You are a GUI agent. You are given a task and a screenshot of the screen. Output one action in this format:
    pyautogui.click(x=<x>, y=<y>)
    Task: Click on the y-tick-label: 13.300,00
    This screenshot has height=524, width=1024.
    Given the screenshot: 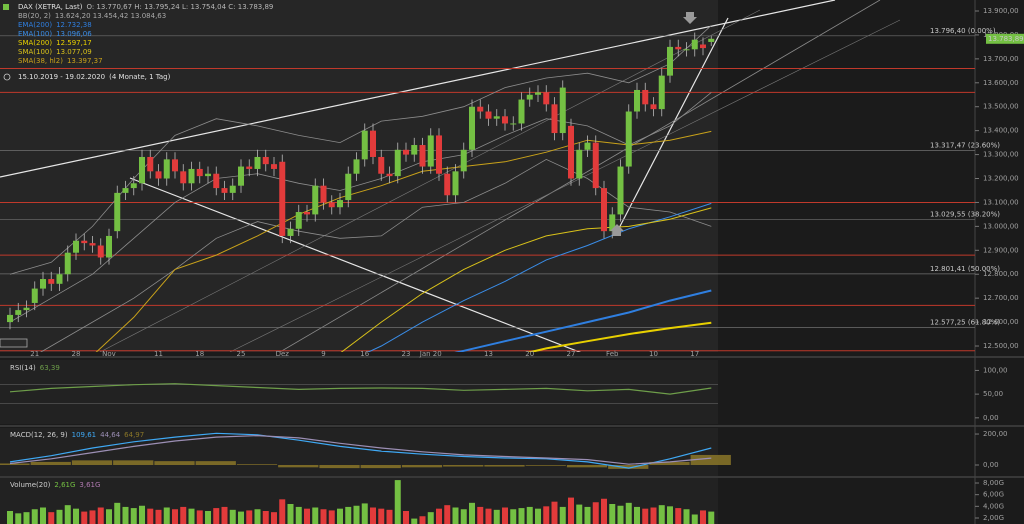 What is the action you would take?
    pyautogui.click(x=1001, y=155)
    